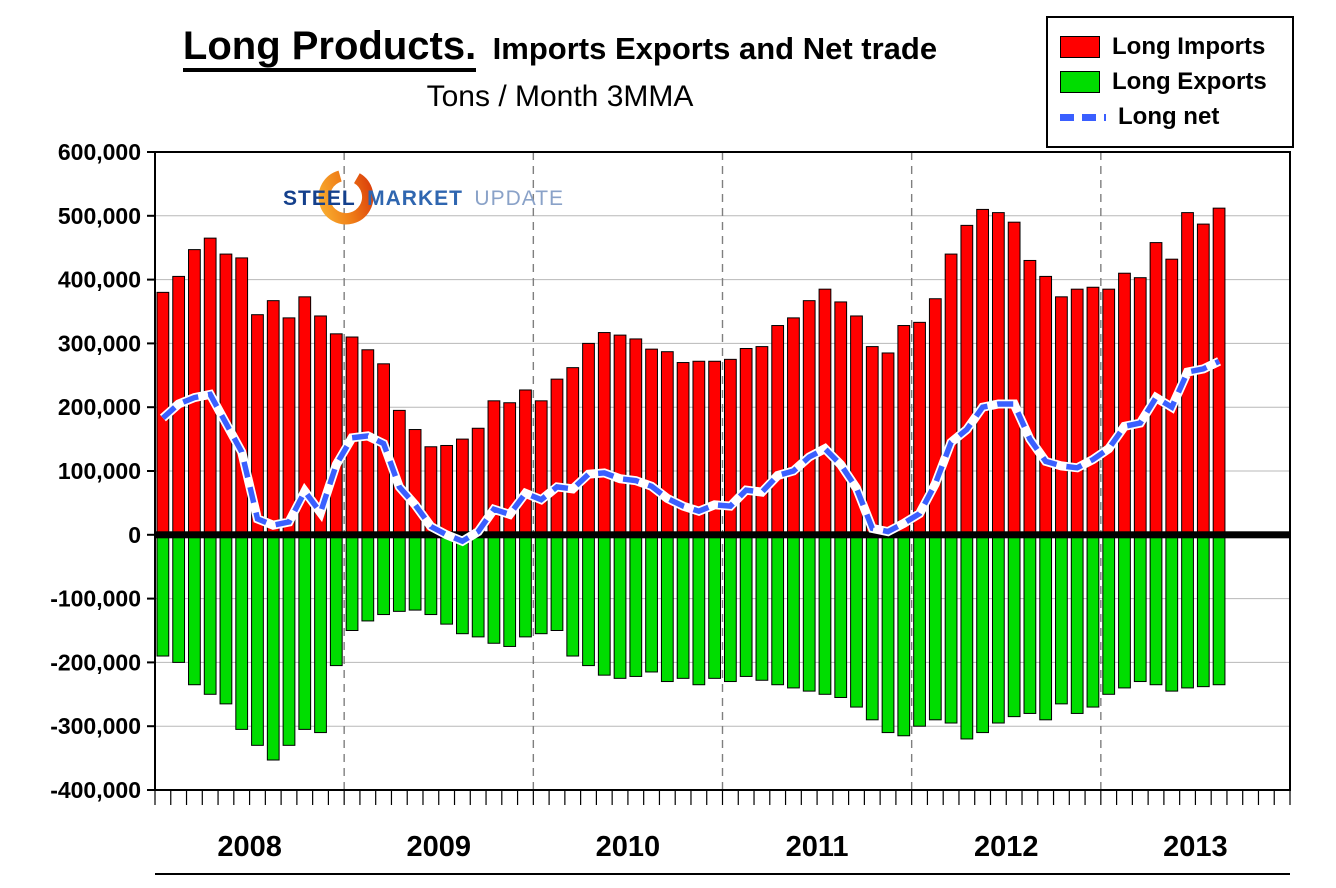 This screenshot has height=888, width=1336. Describe the element at coordinates (560, 96) in the screenshot. I see `chart-subtitle: Tons / Month 3MMA` at that location.